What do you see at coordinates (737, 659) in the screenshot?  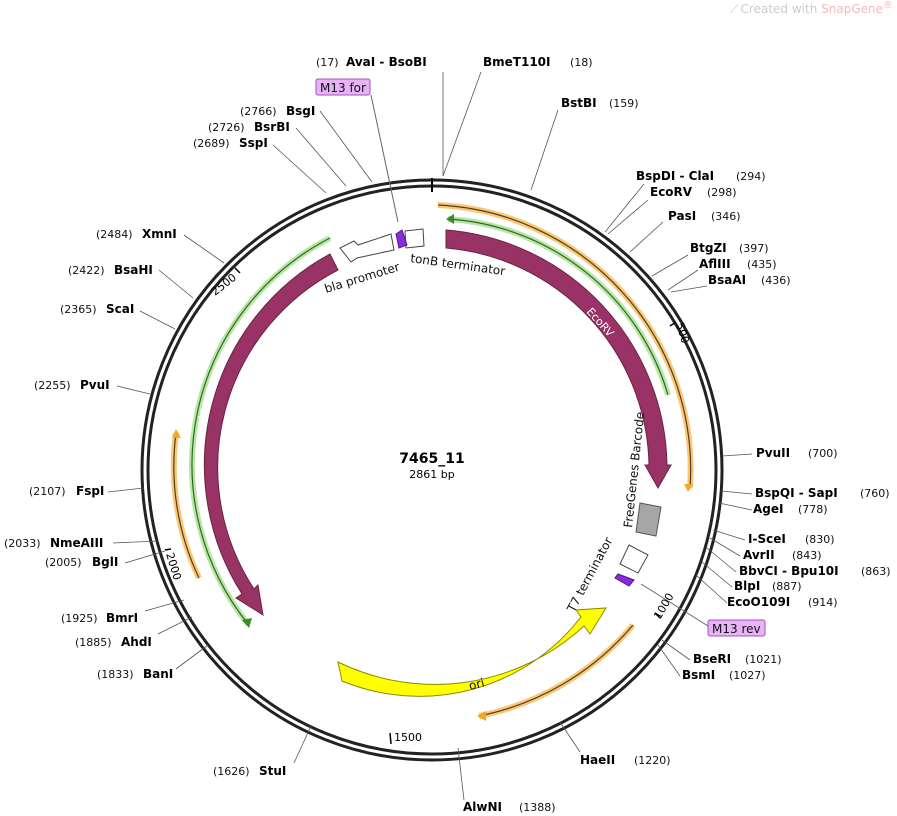 I see `site-bseri: BseRI (1021)` at bounding box center [737, 659].